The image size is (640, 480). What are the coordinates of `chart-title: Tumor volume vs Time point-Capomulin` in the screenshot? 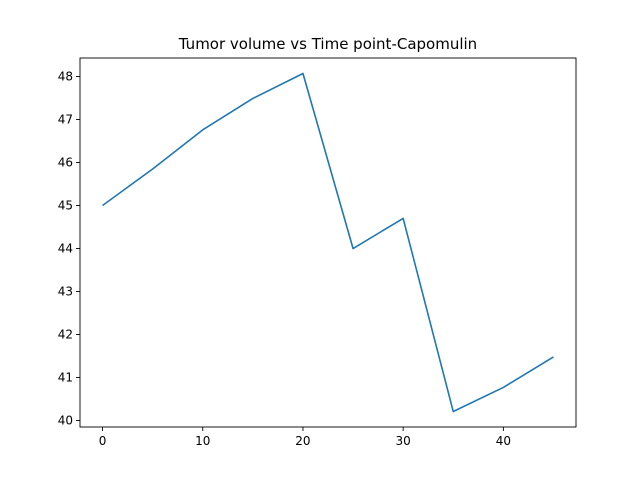 It's located at (327, 44).